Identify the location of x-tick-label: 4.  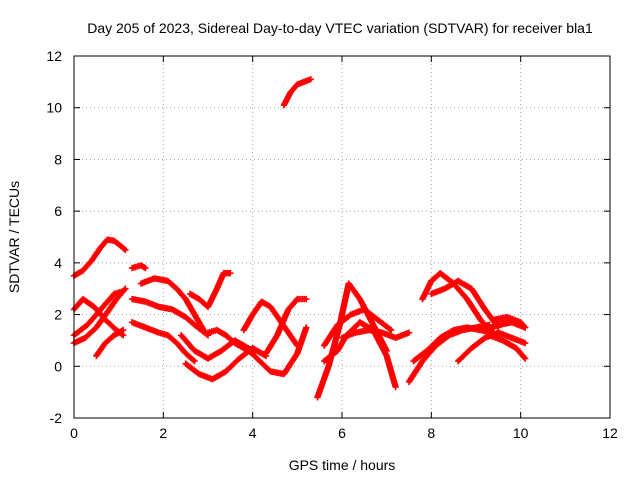
(253, 433).